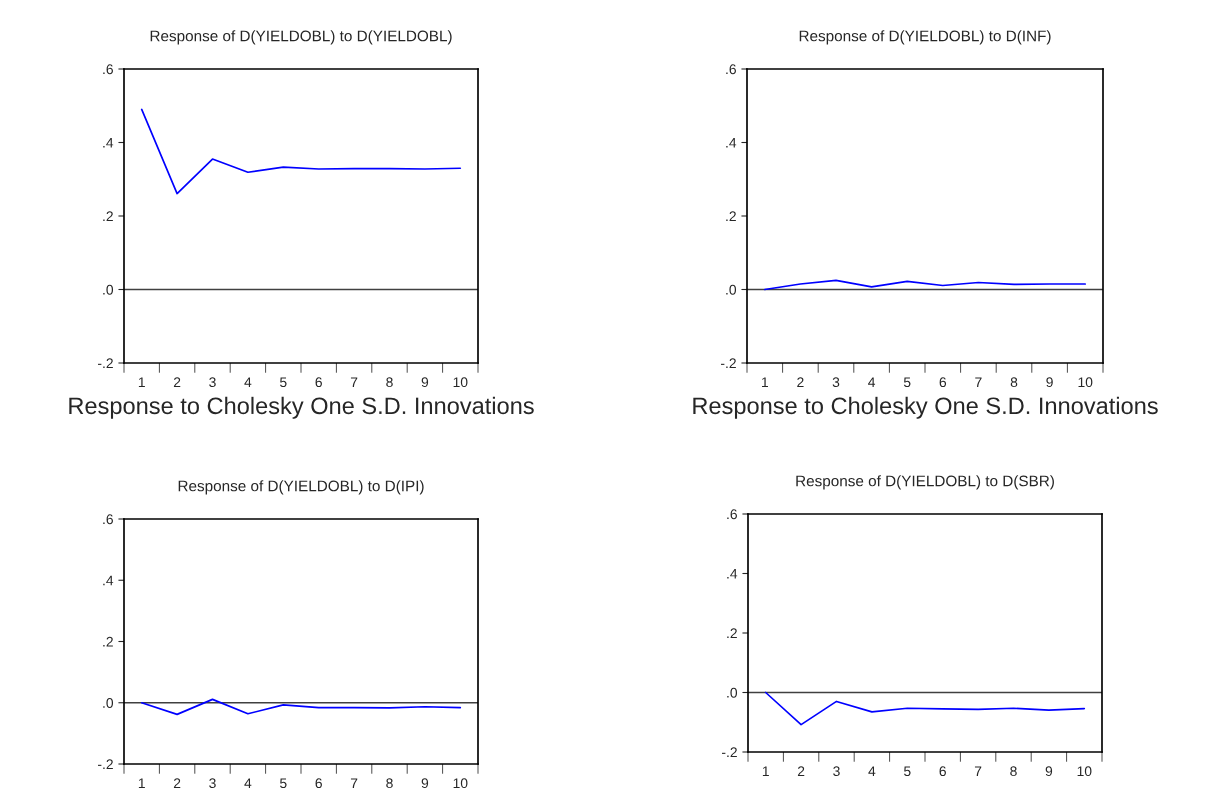 The width and height of the screenshot is (1211, 794). What do you see at coordinates (301, 487) in the screenshot?
I see `chart-title: Response of D(YIELDOBL) to D(IPI)` at bounding box center [301, 487].